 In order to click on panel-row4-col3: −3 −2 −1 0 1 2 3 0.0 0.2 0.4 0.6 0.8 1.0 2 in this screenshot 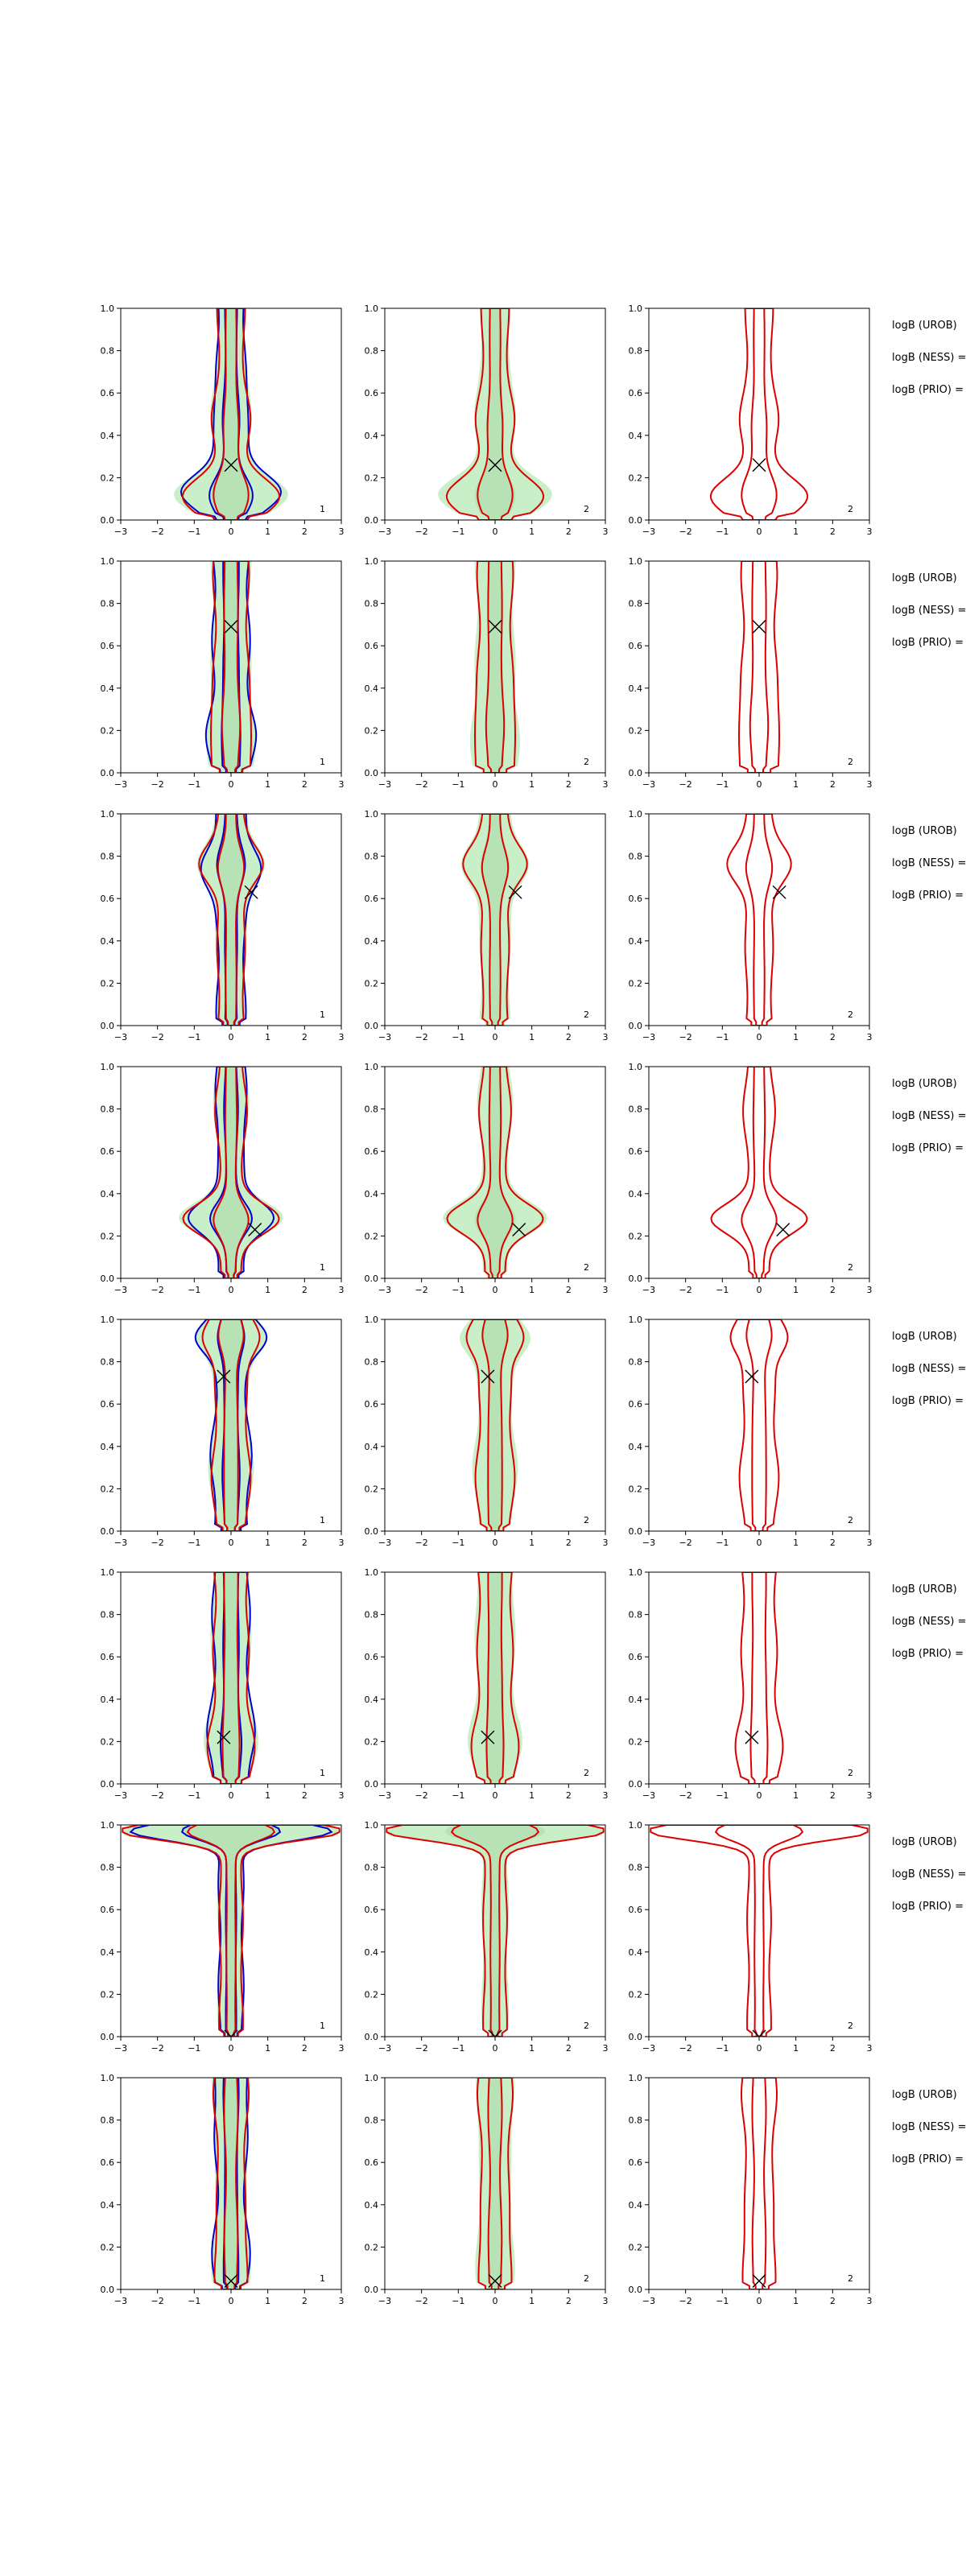, I will do `click(751, 1178)`.